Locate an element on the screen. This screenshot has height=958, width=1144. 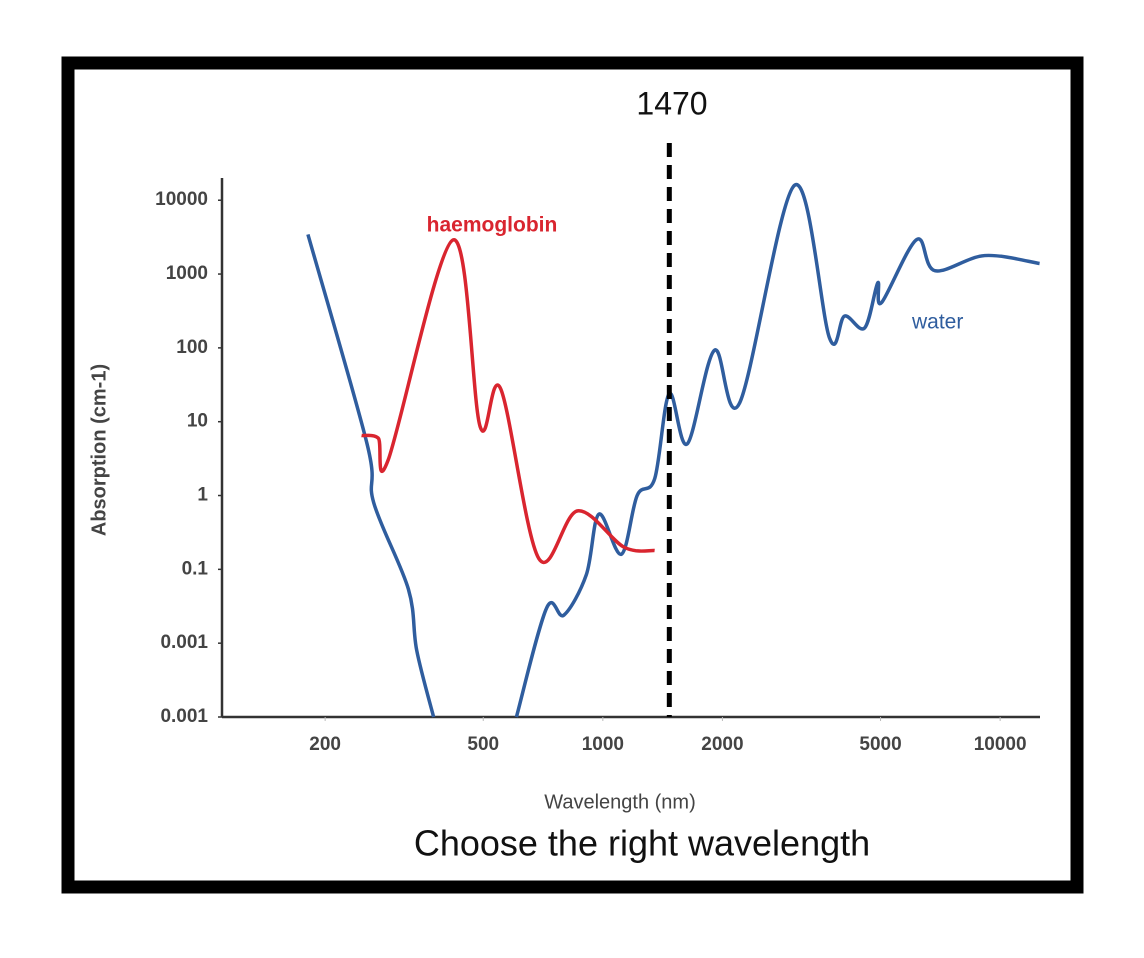
series-label: haemoglobin is located at coordinates (492, 225).